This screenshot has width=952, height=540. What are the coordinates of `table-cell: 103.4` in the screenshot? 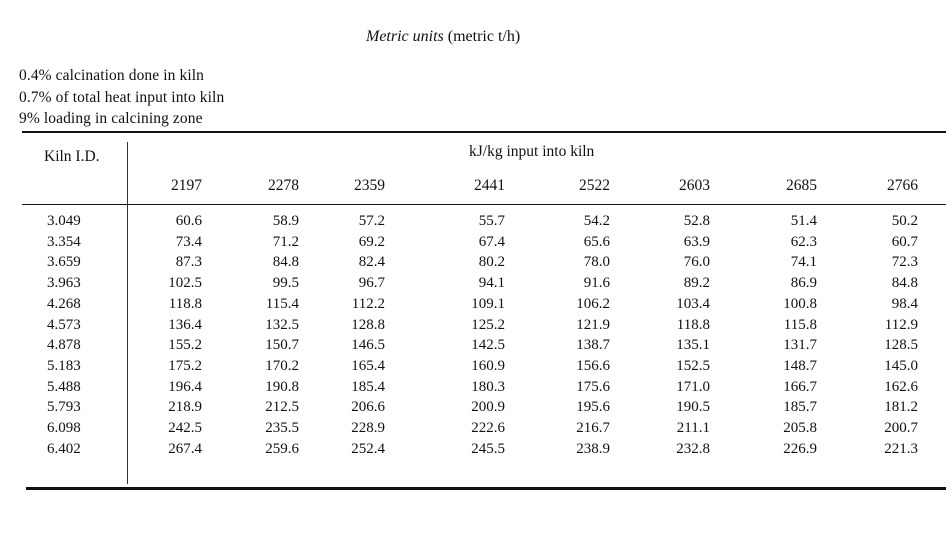 It's located at (693, 303).